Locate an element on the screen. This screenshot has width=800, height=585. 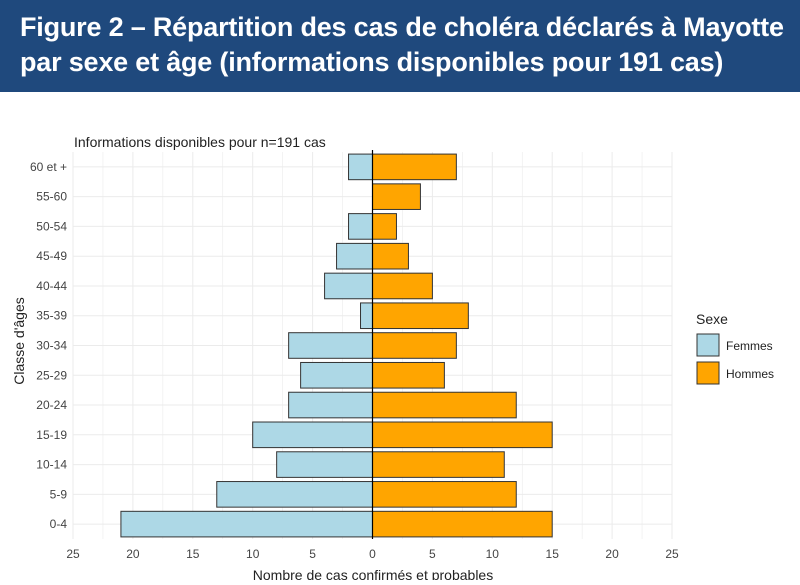
legend-swatch-hommes is located at coordinates (708, 373).